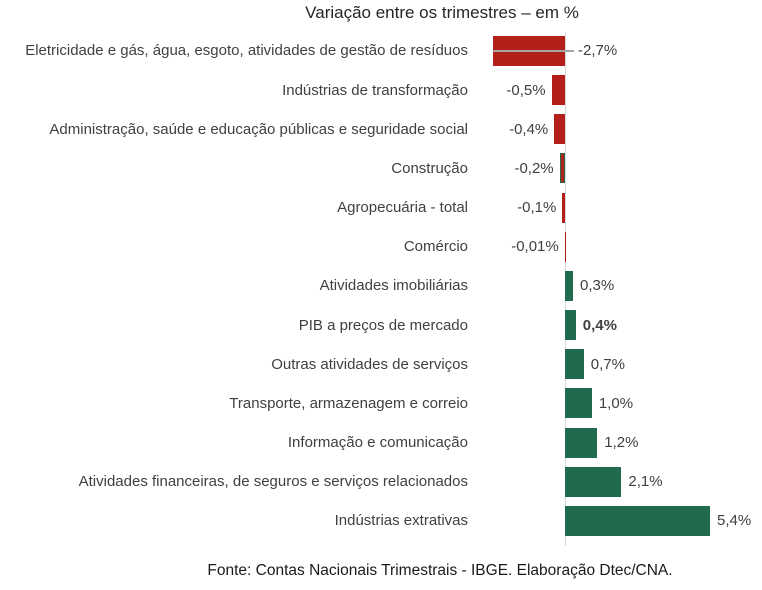  I want to click on chart-row: Construção -0,2%, so click(381, 168).